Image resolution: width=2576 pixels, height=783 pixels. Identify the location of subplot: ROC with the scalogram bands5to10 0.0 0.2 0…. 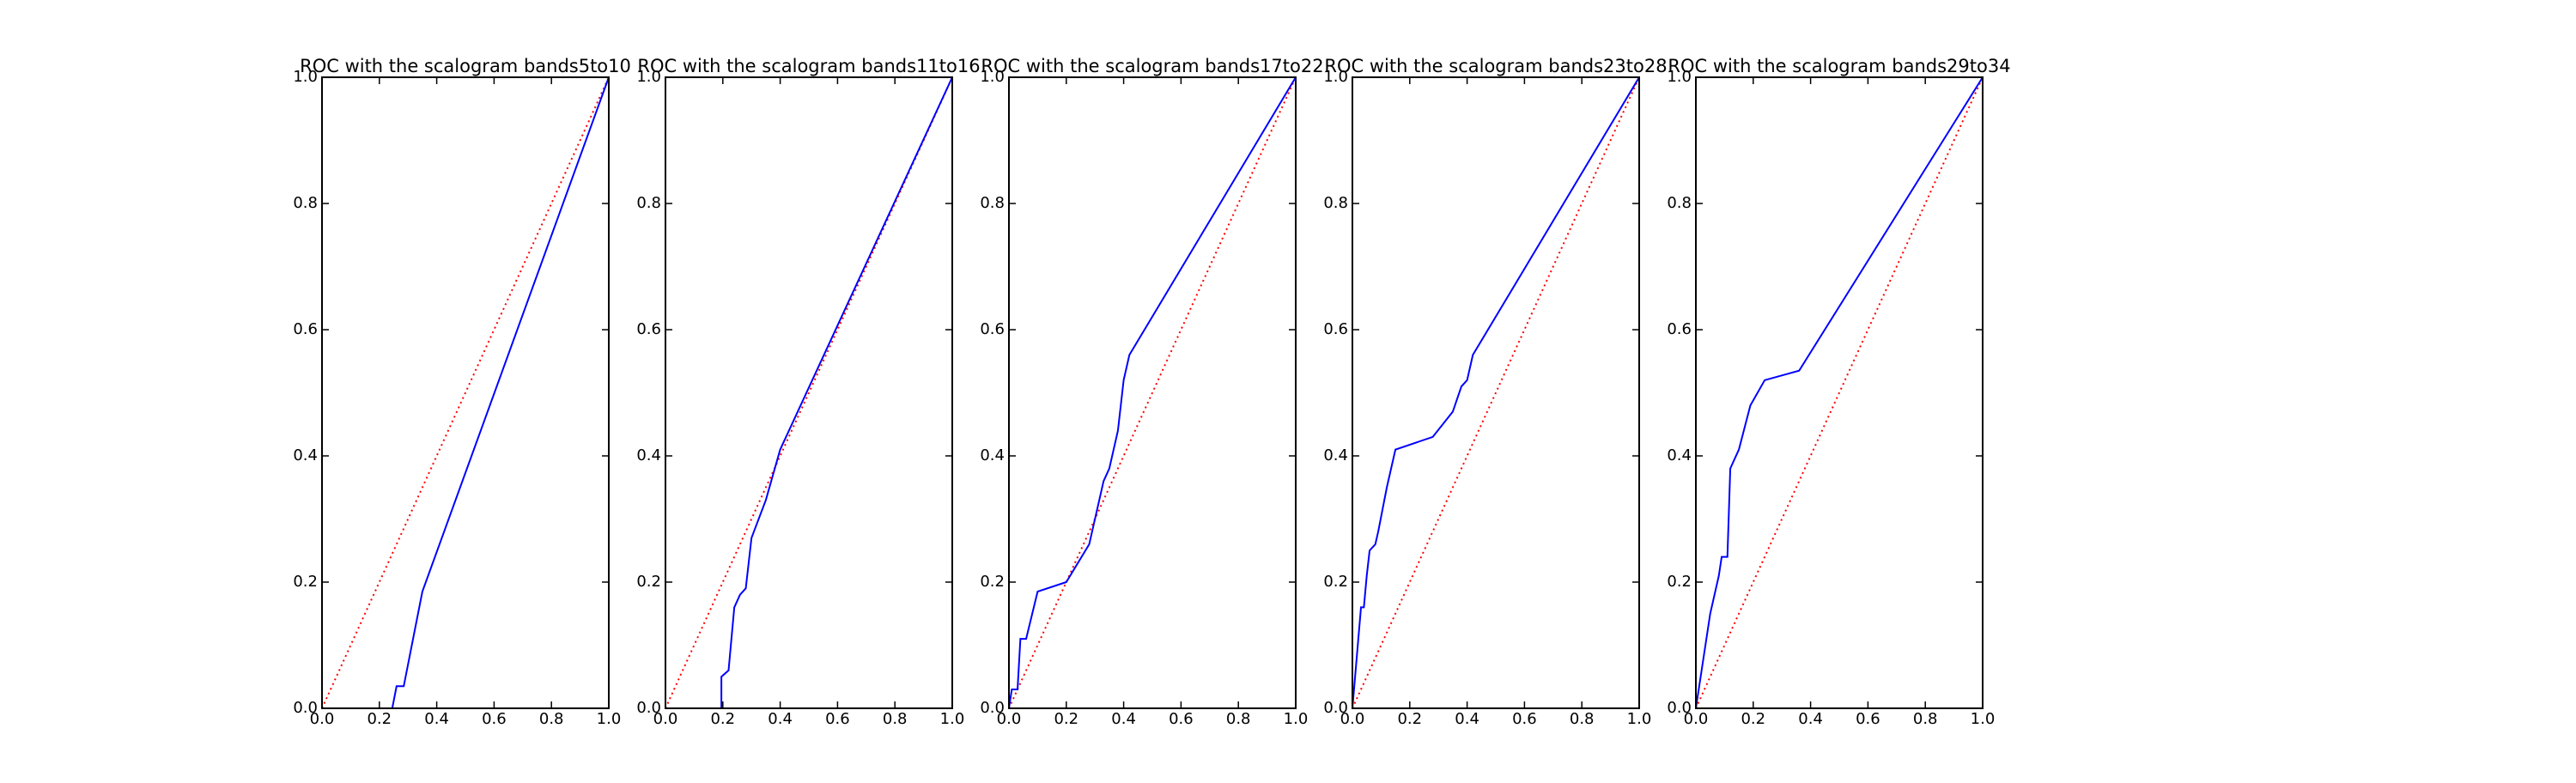
(462, 392).